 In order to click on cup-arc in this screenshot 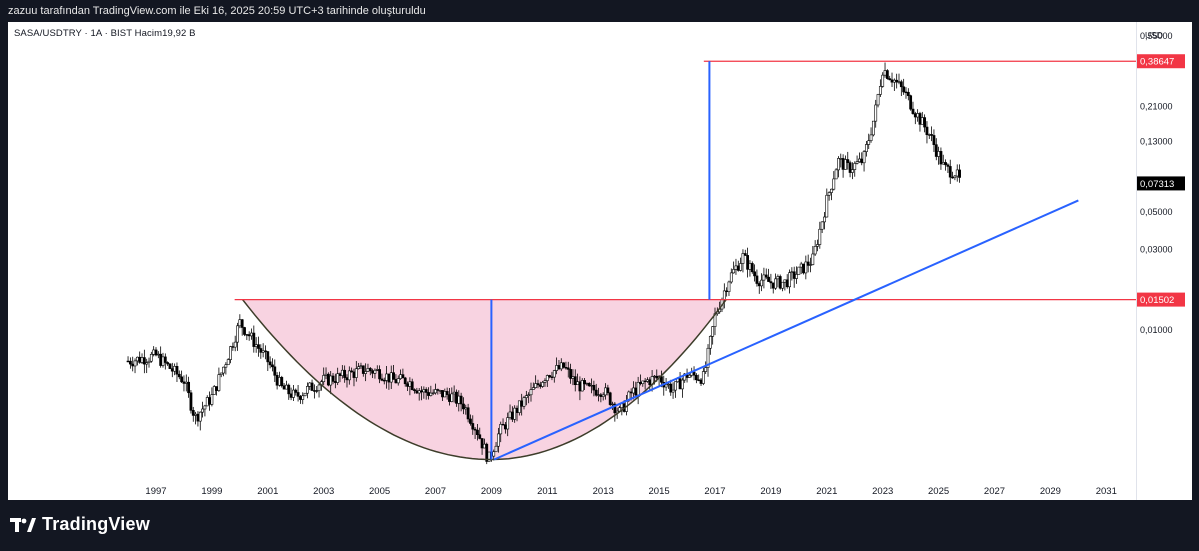, I will do `click(484, 380)`.